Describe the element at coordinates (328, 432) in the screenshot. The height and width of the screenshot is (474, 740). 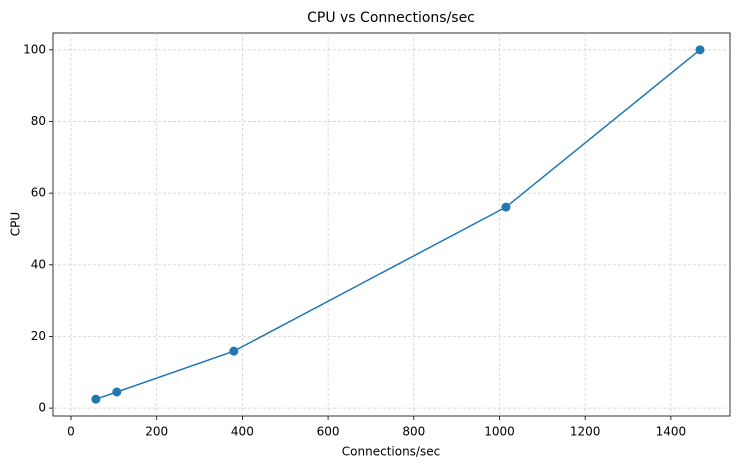
I see `x-tick-label: 600` at that location.